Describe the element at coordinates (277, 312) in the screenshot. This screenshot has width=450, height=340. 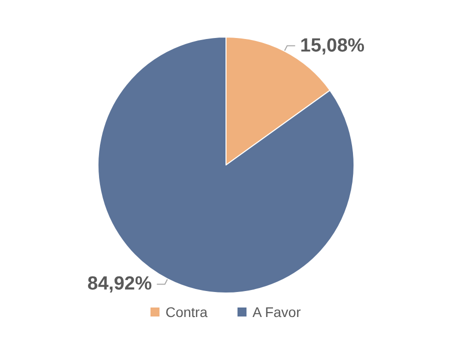
I see `legend-label: A Favor` at that location.